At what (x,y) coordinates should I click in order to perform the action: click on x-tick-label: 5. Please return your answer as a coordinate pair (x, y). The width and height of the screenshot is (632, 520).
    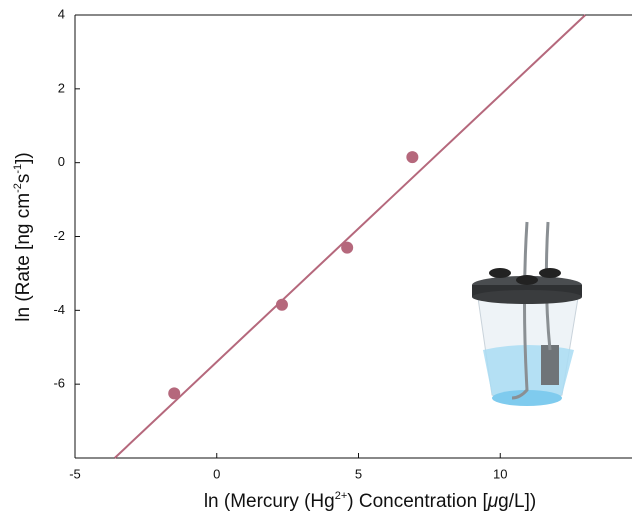
    Looking at the image, I should click on (358, 473).